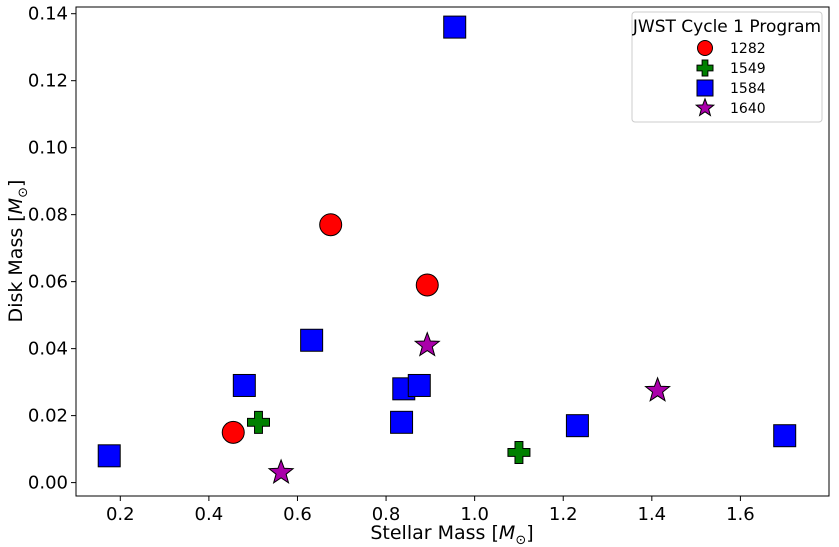  I want to click on legend-label: 1640, so click(748, 109).